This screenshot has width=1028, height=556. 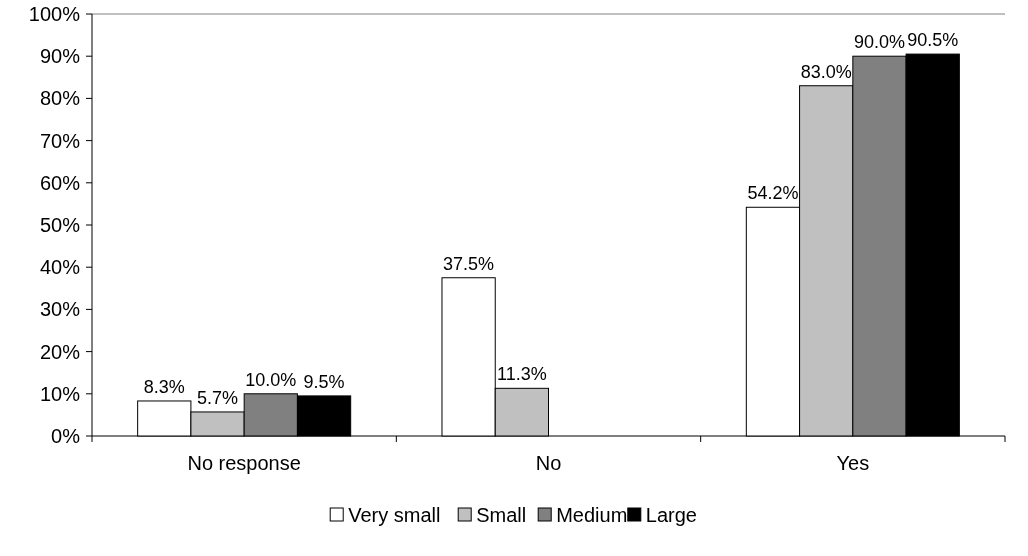 I want to click on y-tick-label: 100%, so click(x=54, y=14).